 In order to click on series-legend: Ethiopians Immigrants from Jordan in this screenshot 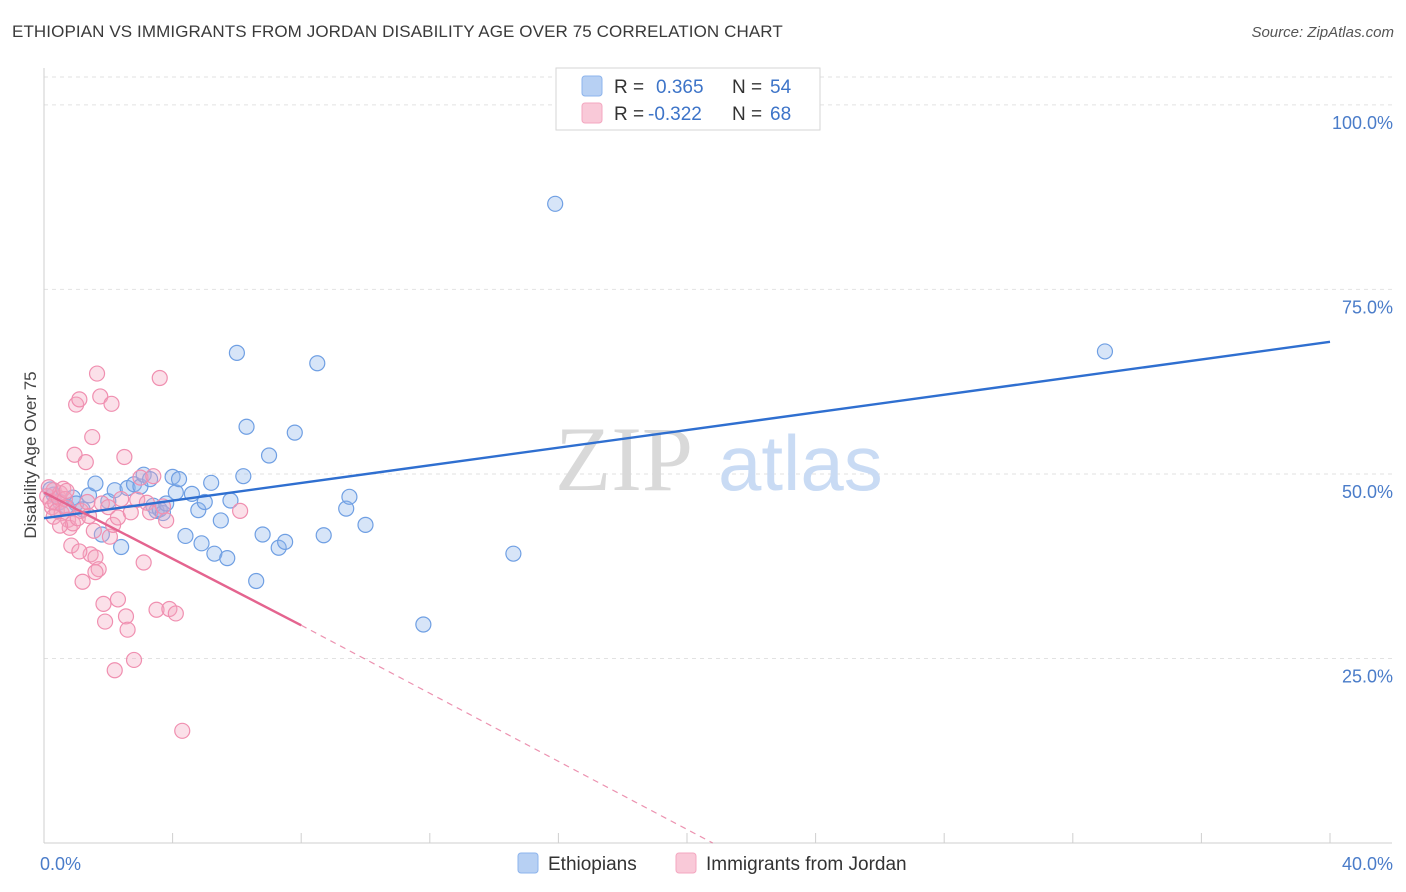, I will do `click(712, 863)`.